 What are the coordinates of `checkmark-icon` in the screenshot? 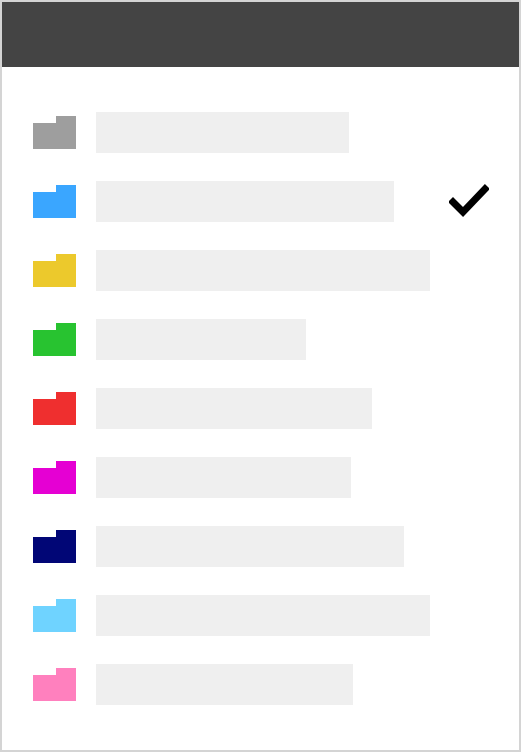 It's located at (469, 201).